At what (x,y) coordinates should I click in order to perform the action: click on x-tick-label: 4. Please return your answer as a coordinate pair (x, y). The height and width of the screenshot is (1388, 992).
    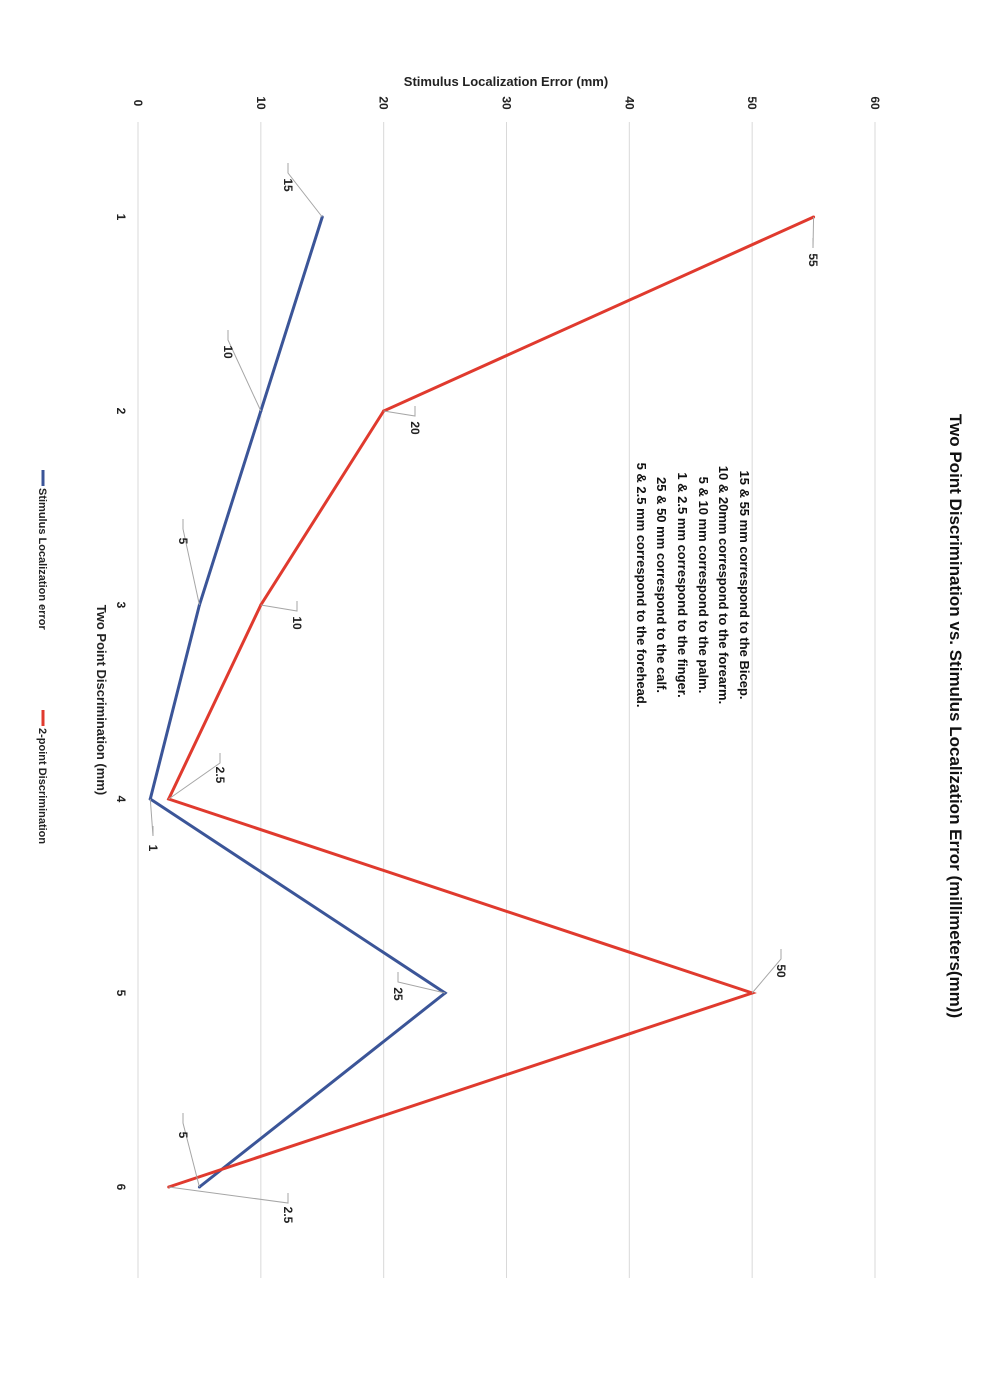
    Looking at the image, I should click on (121, 799).